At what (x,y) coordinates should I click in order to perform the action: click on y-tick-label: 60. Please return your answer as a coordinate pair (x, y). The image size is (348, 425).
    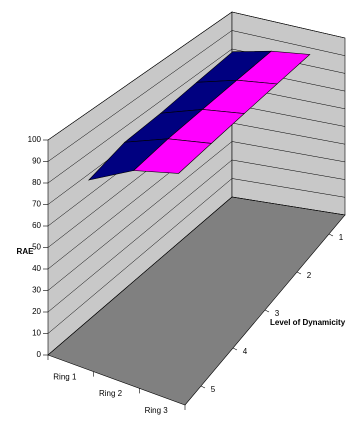
    Looking at the image, I should click on (36, 225).